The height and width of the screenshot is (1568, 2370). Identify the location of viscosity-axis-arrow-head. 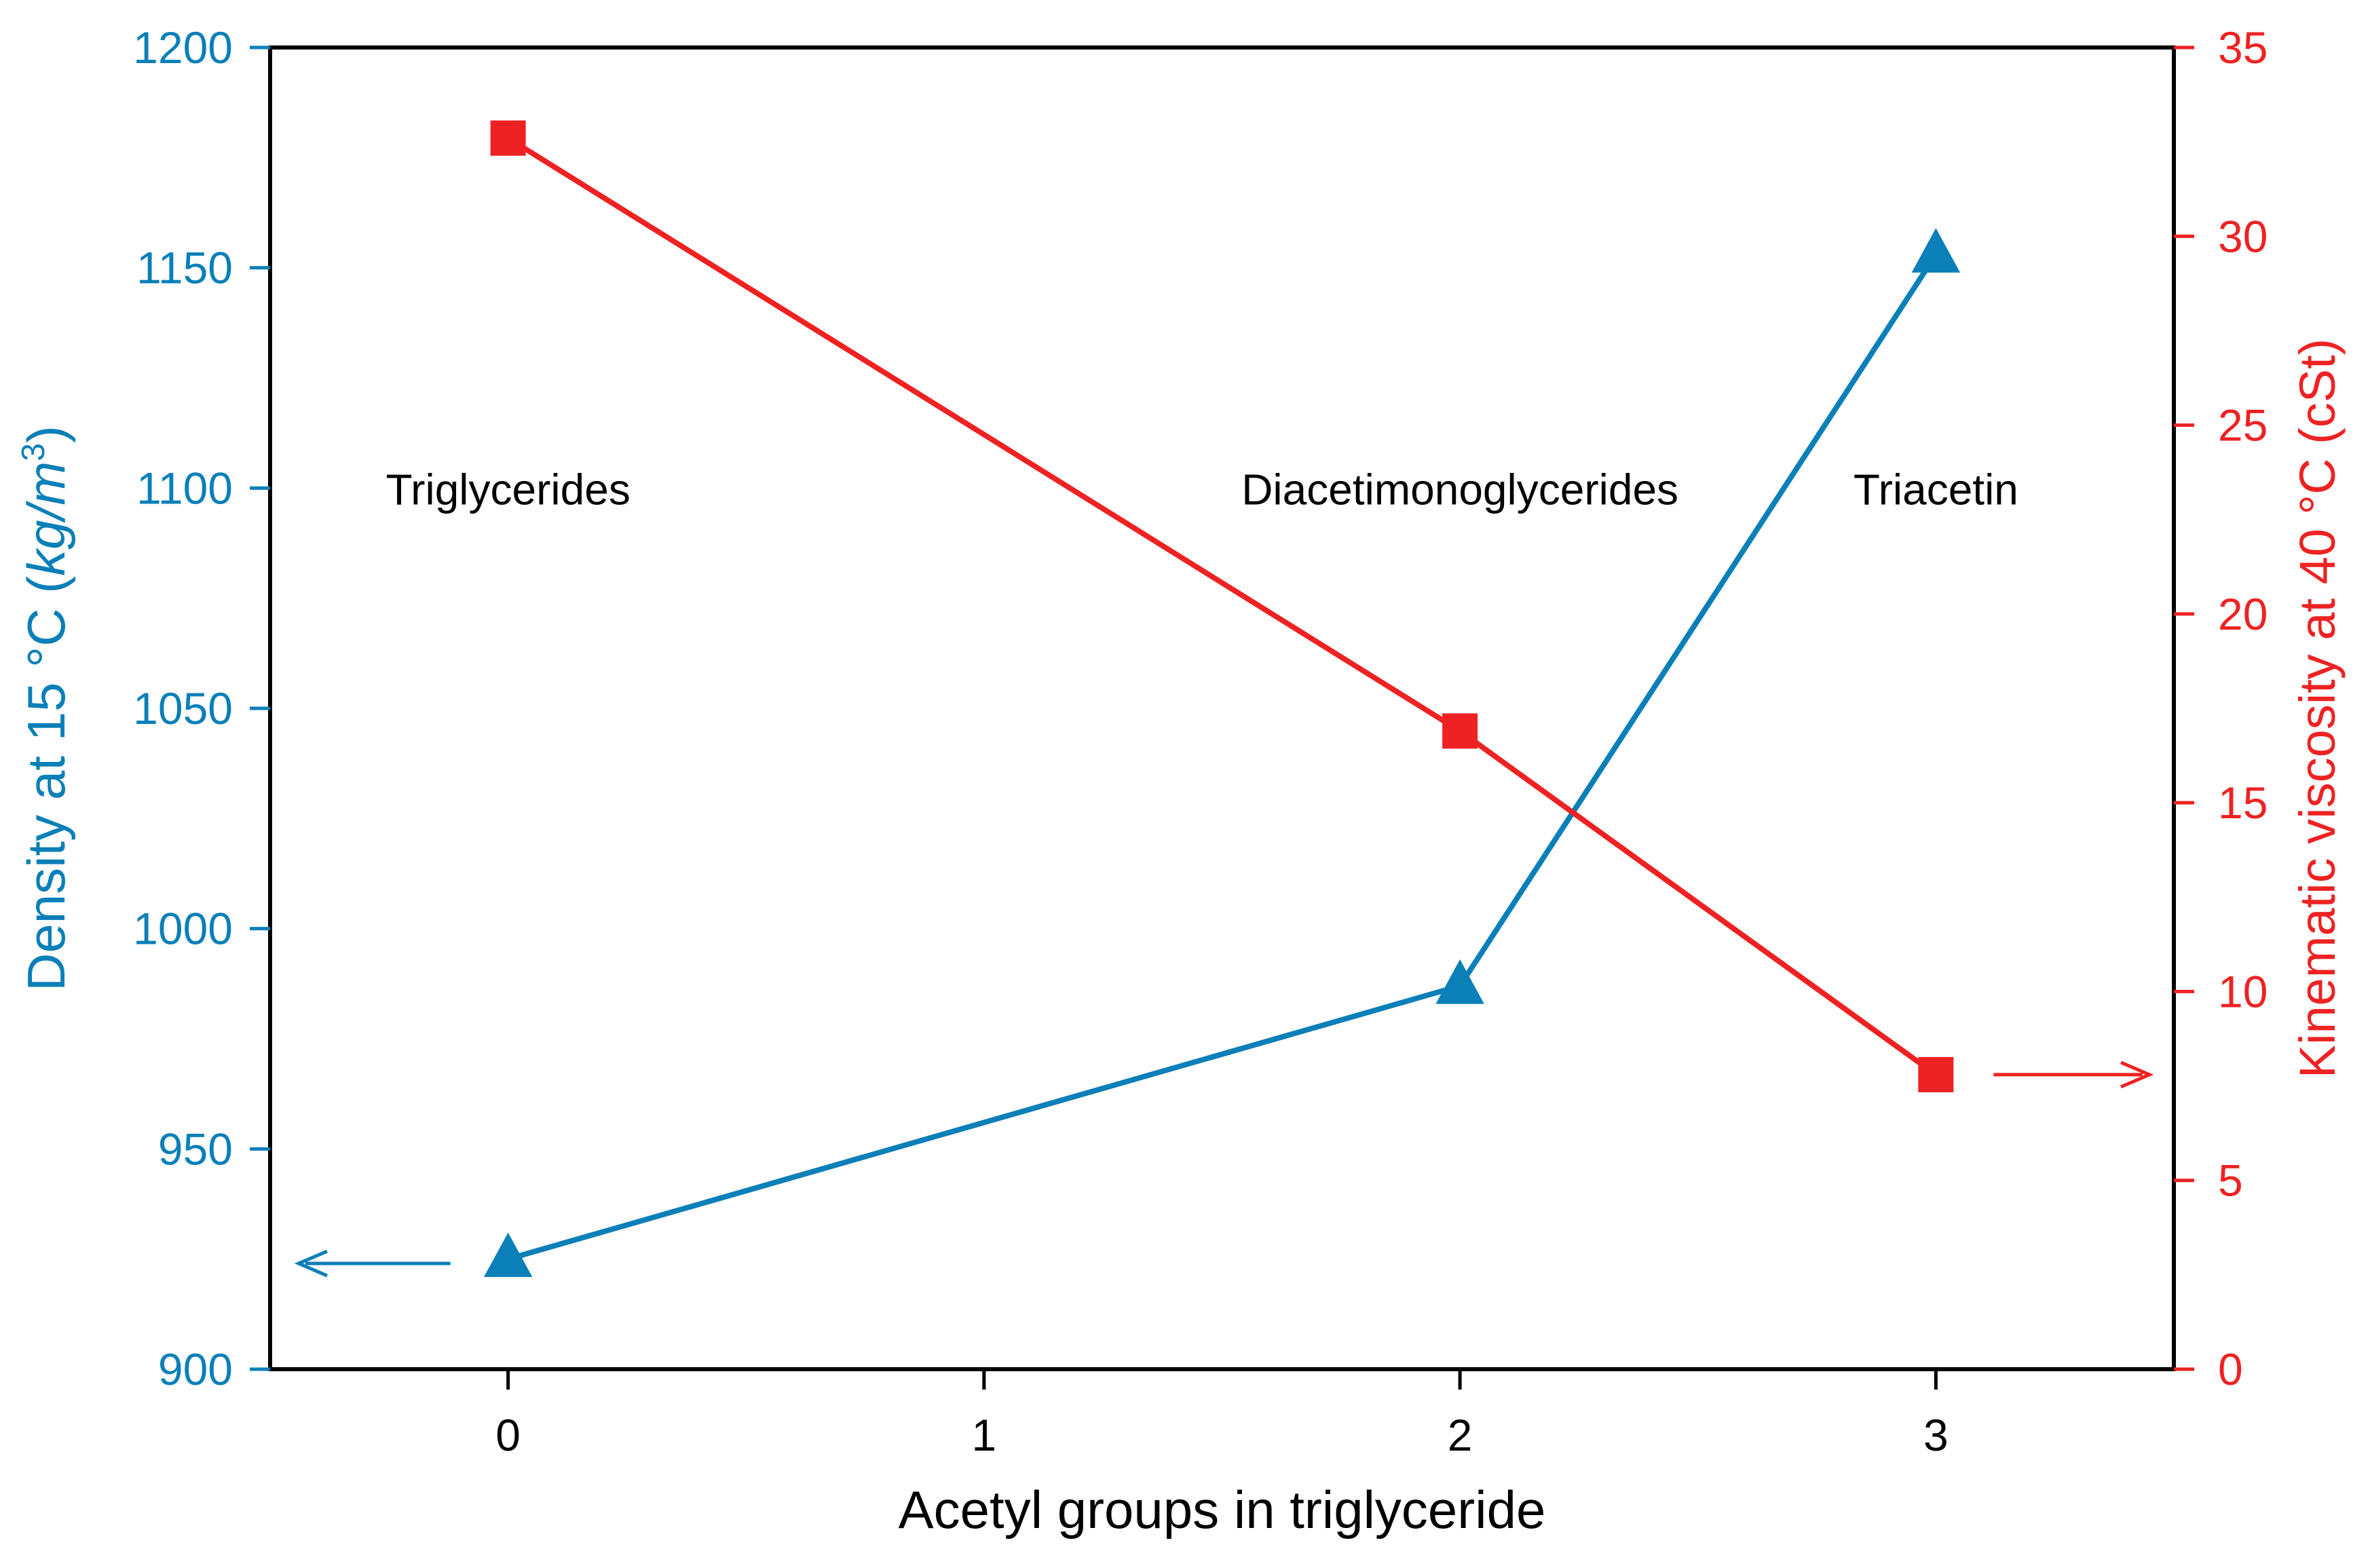
(2137, 1074).